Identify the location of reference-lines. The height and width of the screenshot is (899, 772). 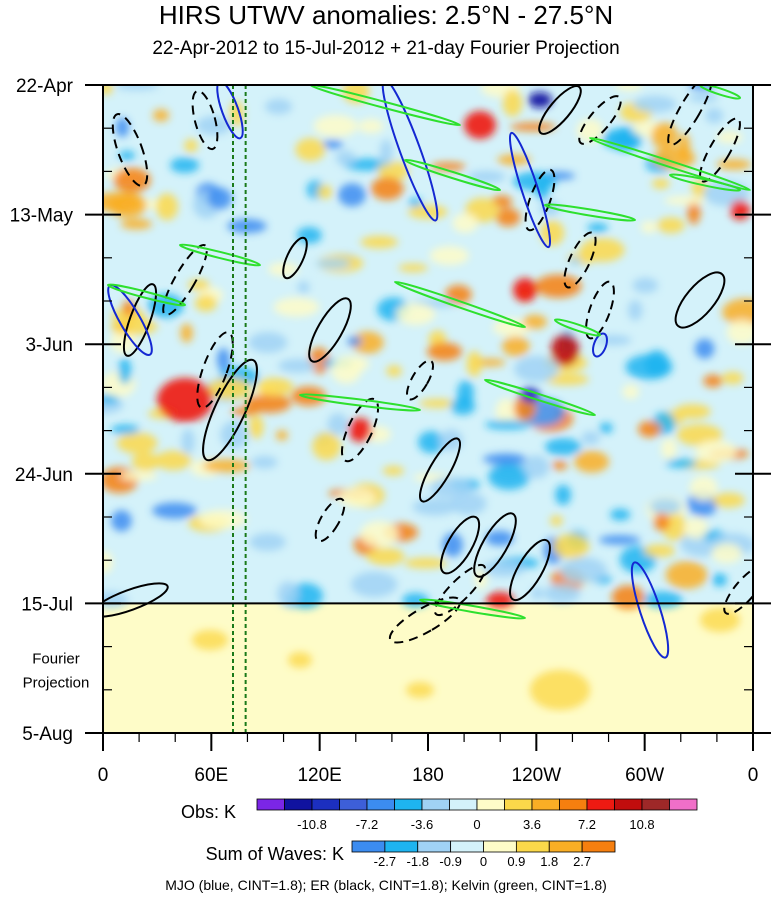
(239, 409).